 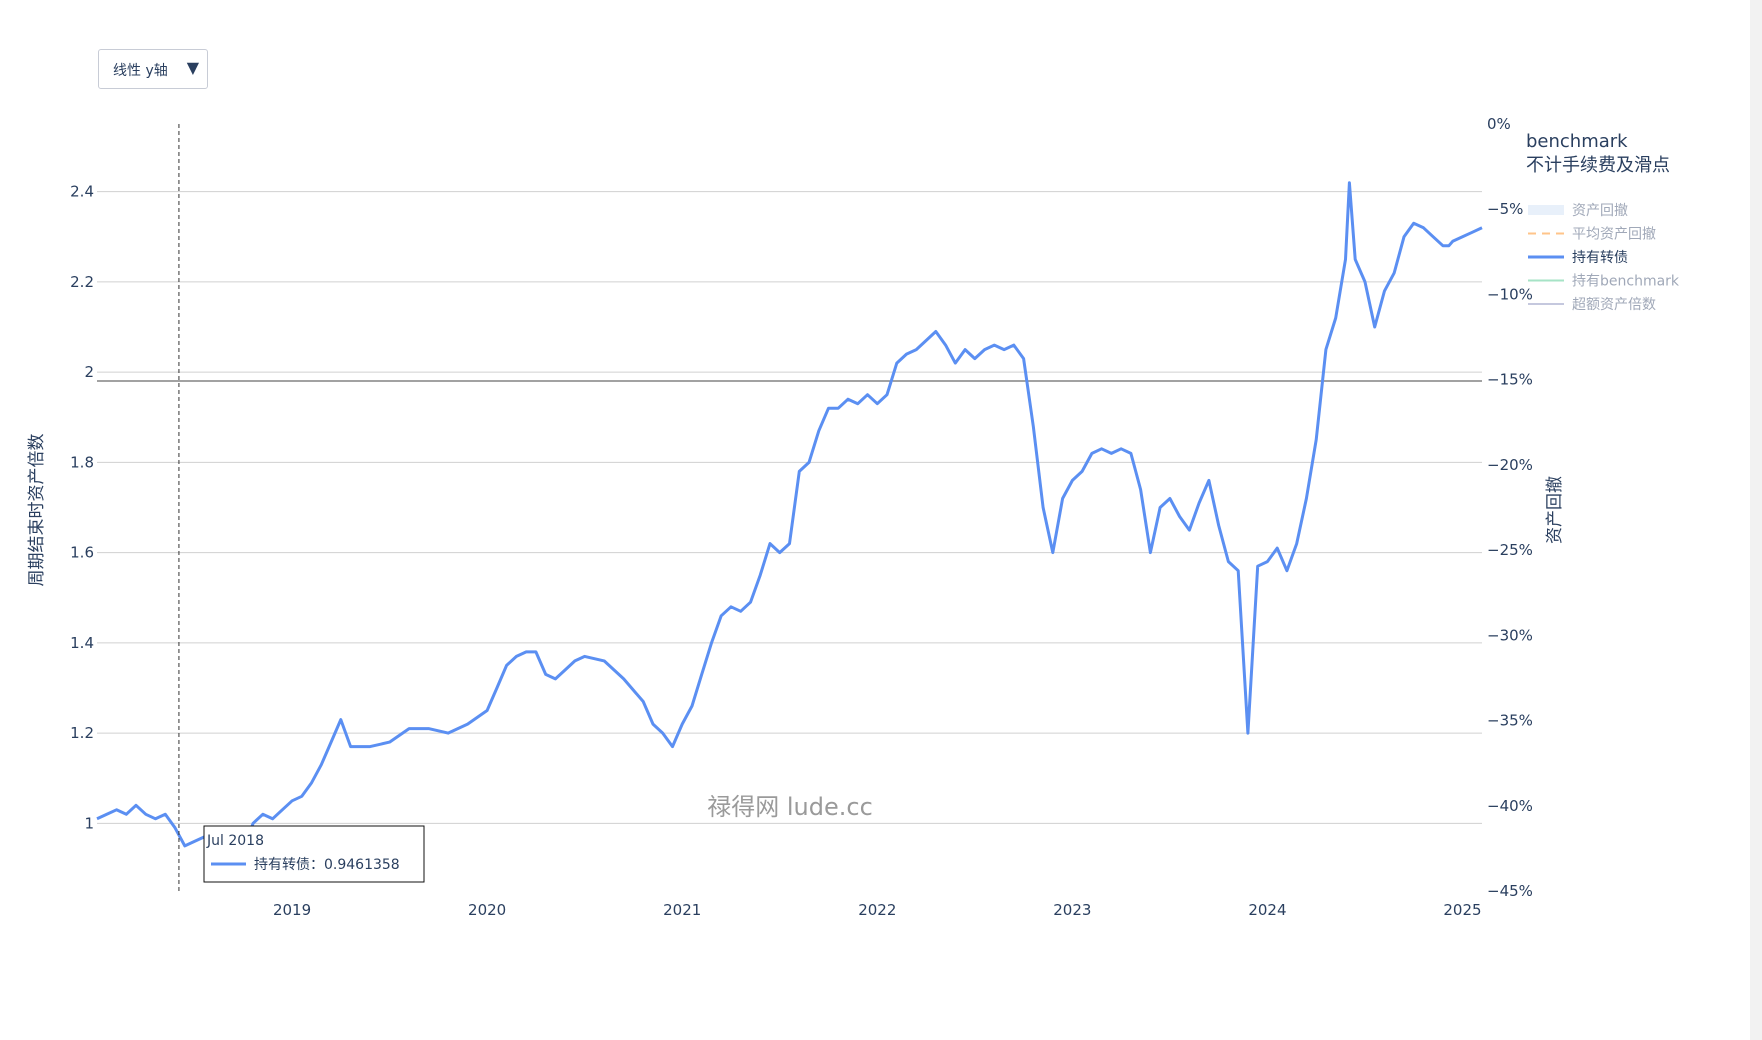 I want to click on watermark: 禄得网 lude.cc, so click(x=790, y=807).